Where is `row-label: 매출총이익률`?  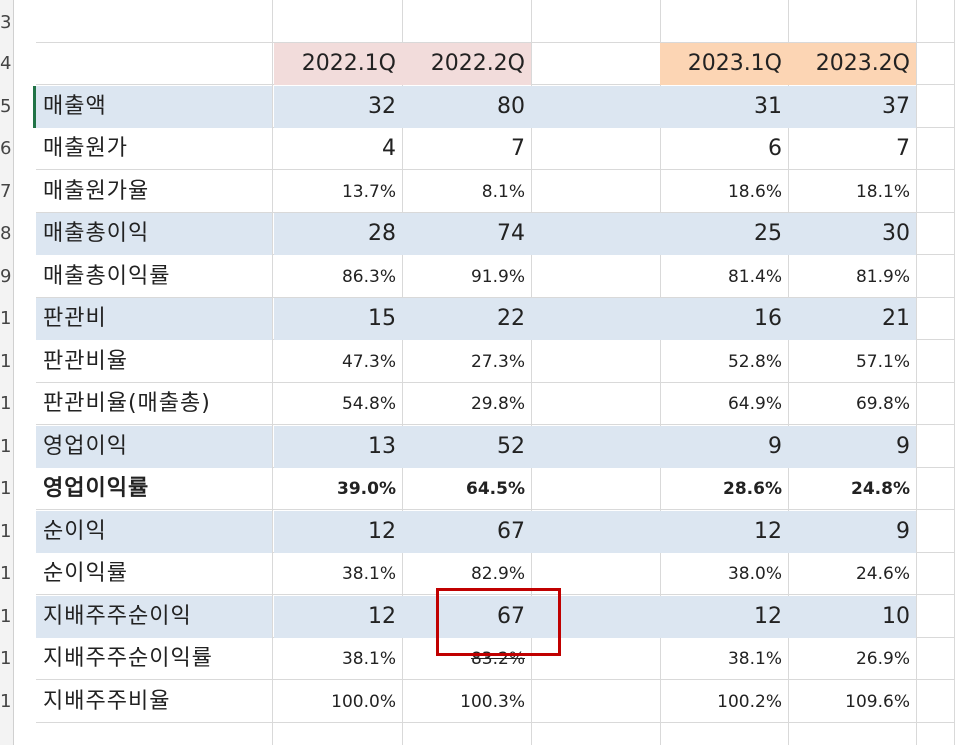 row-label: 매출총이익률 is located at coordinates (107, 276).